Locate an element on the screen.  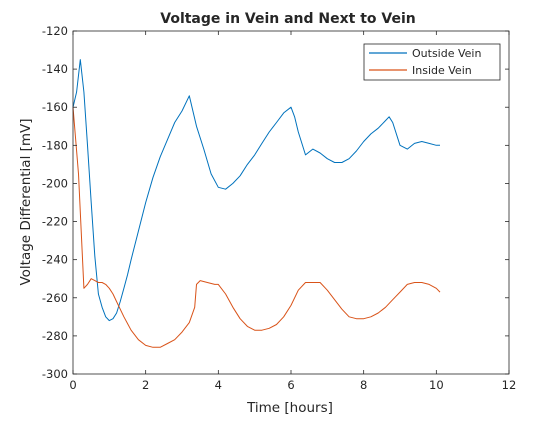
x-tick-label: 12 is located at coordinates (509, 385).